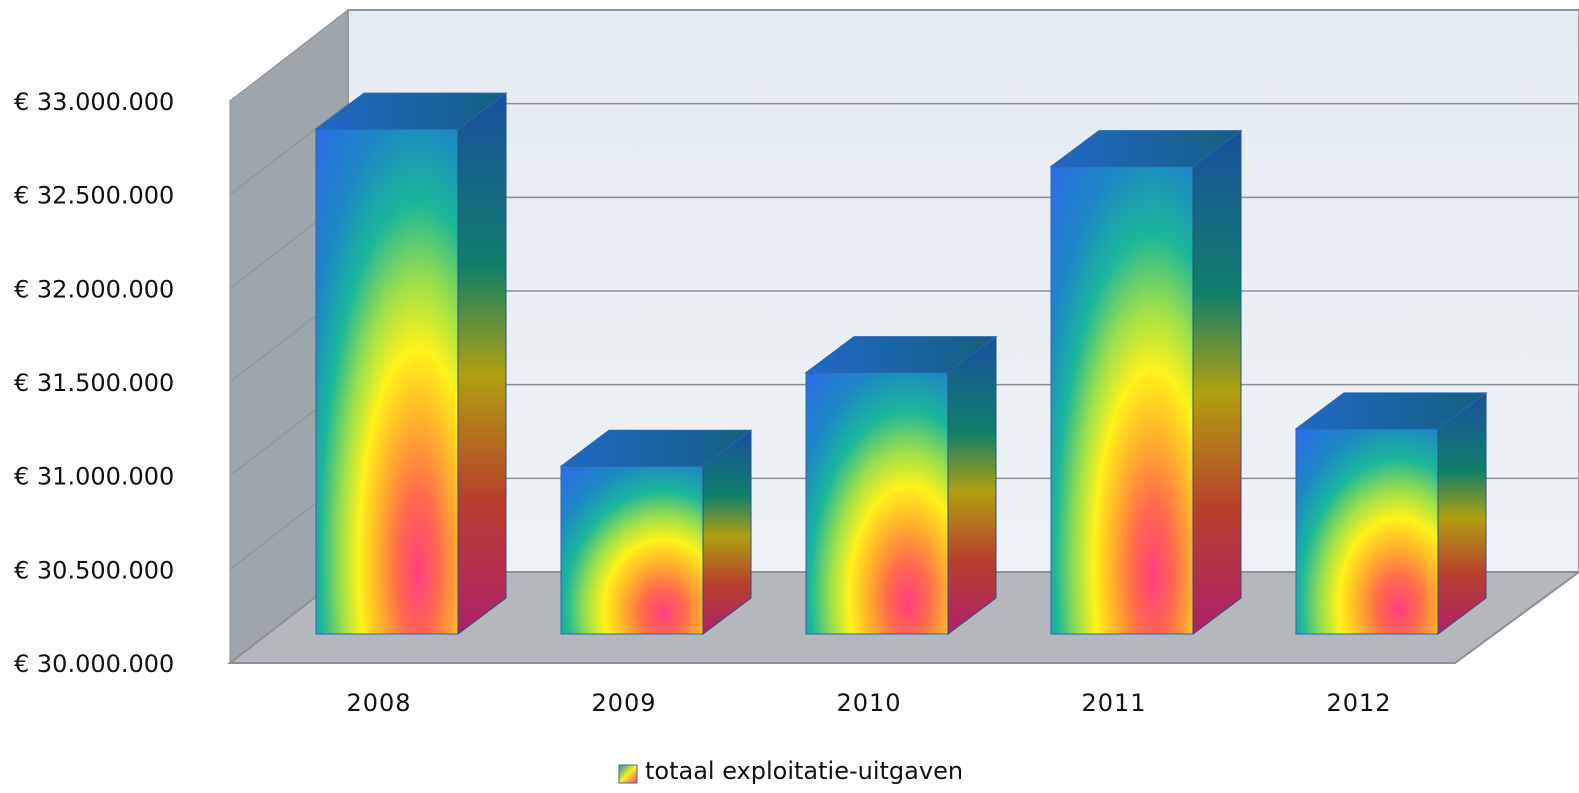 This screenshot has height=793, width=1579. I want to click on bar-2010, so click(901, 485).